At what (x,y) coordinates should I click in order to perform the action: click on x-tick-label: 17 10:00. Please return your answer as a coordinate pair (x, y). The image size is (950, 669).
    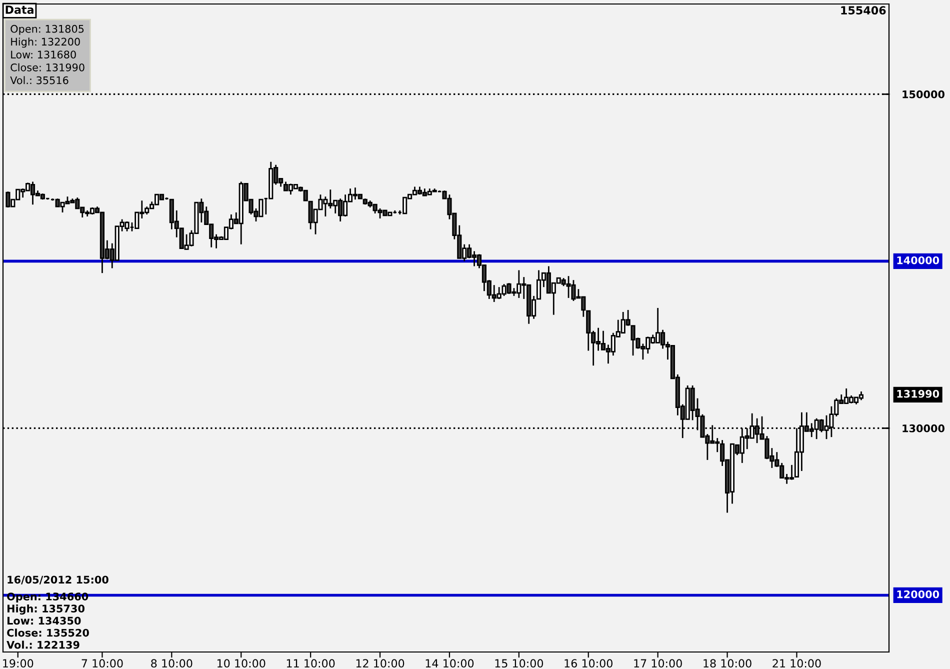
    Looking at the image, I should click on (658, 663).